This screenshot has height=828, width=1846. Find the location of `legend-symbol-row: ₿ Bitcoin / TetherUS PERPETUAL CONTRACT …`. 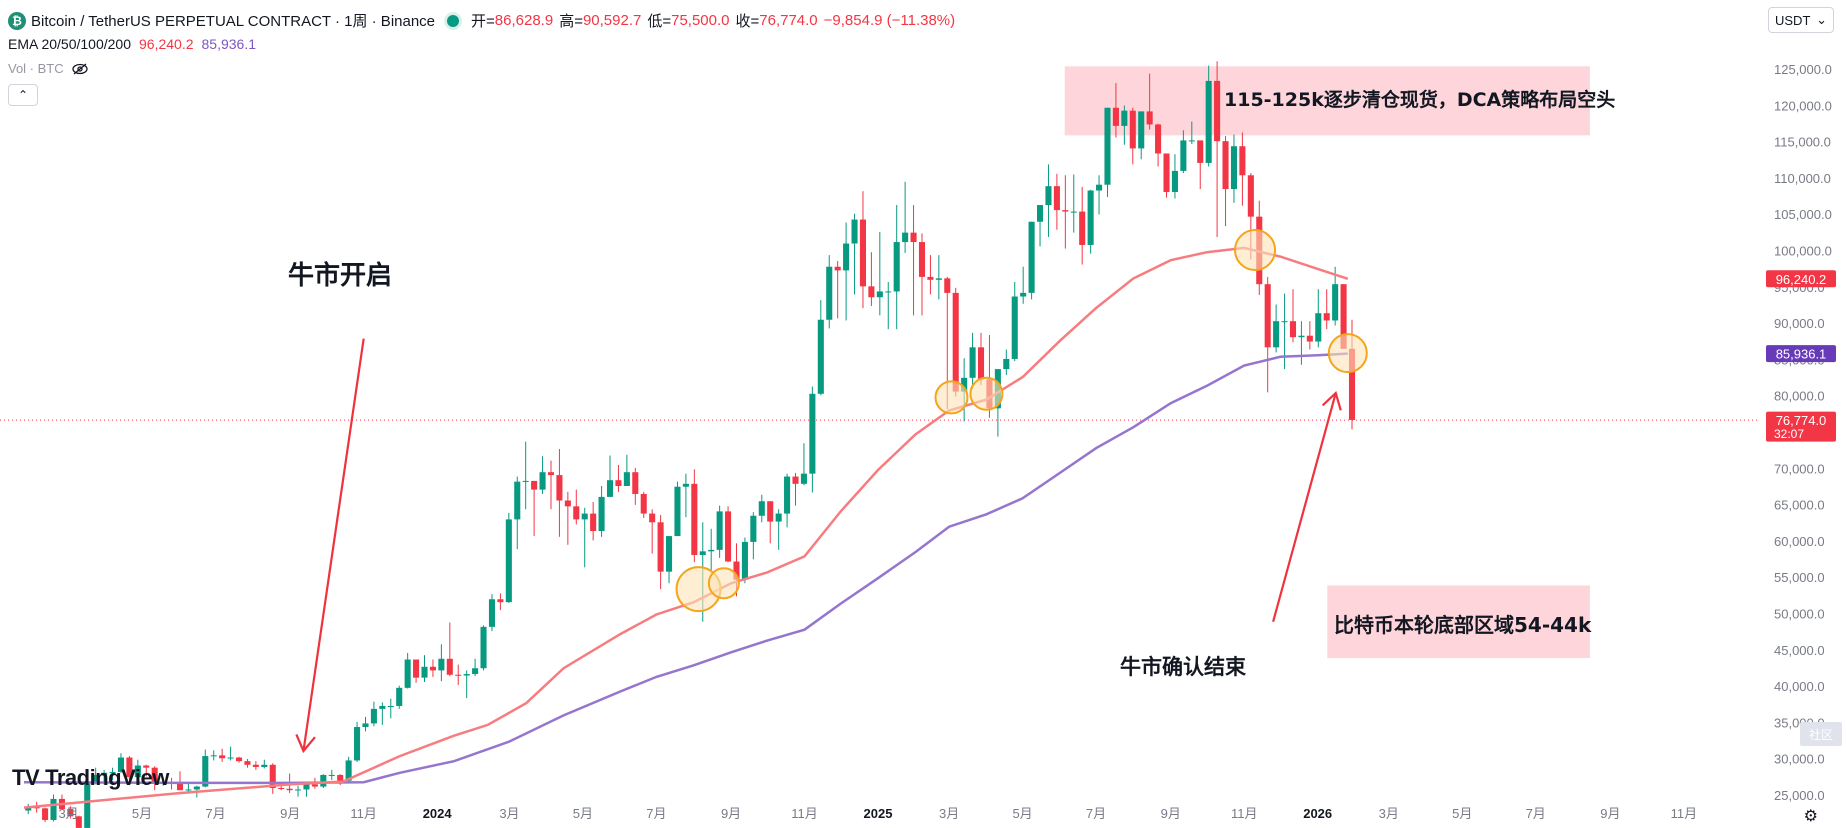

legend-symbol-row: ₿ Bitcoin / TetherUS PERPETUAL CONTRACT … is located at coordinates (481, 20).